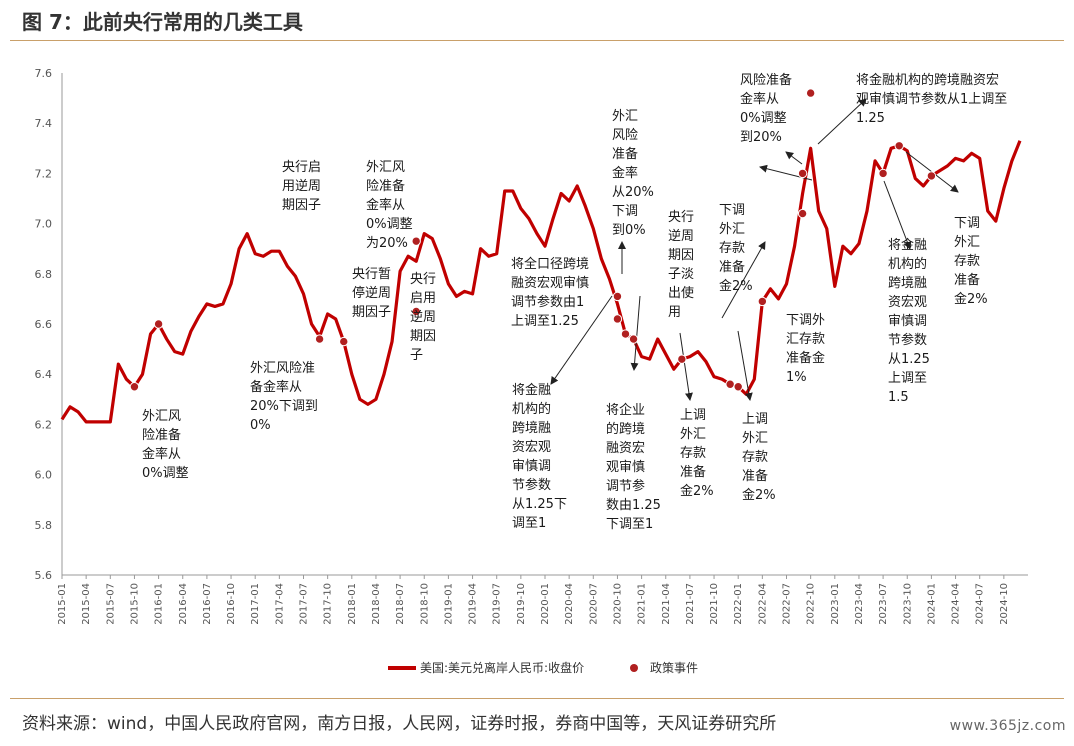 The height and width of the screenshot is (746, 1074). I want to click on x-tick-label: 2024-01, so click(931, 604).